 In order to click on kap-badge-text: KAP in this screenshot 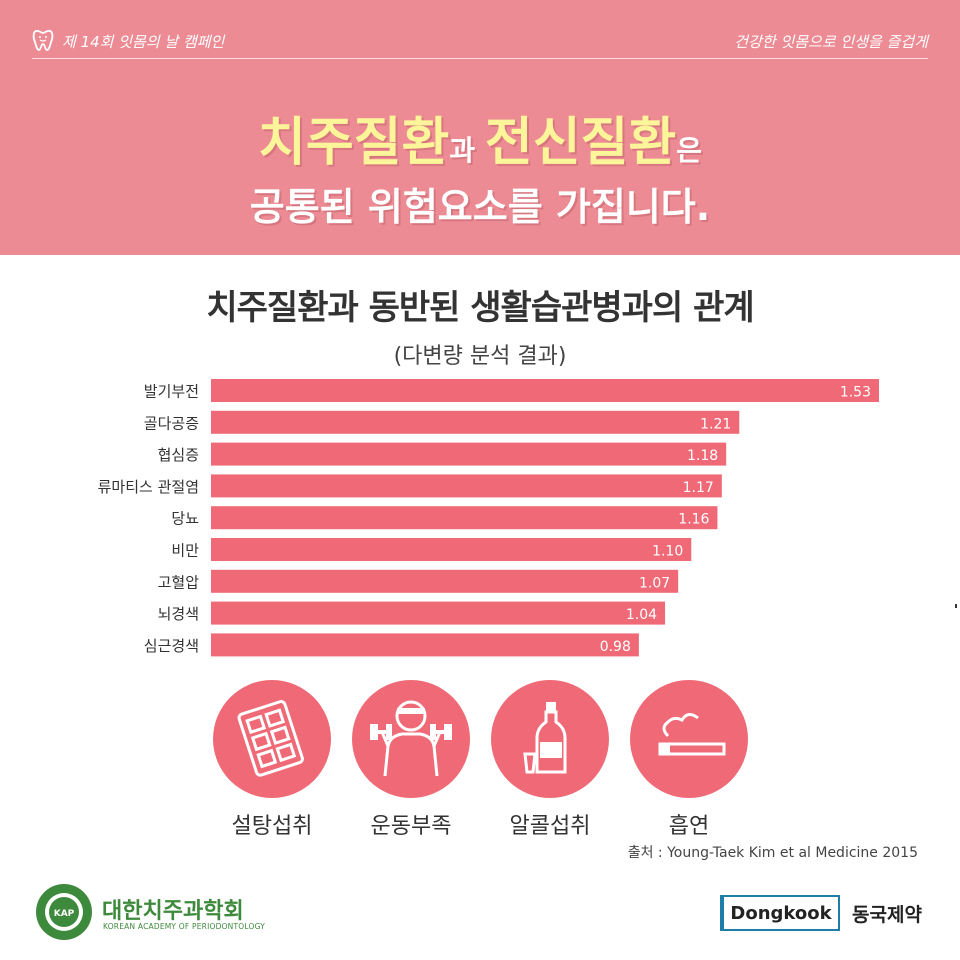, I will do `click(64, 914)`.